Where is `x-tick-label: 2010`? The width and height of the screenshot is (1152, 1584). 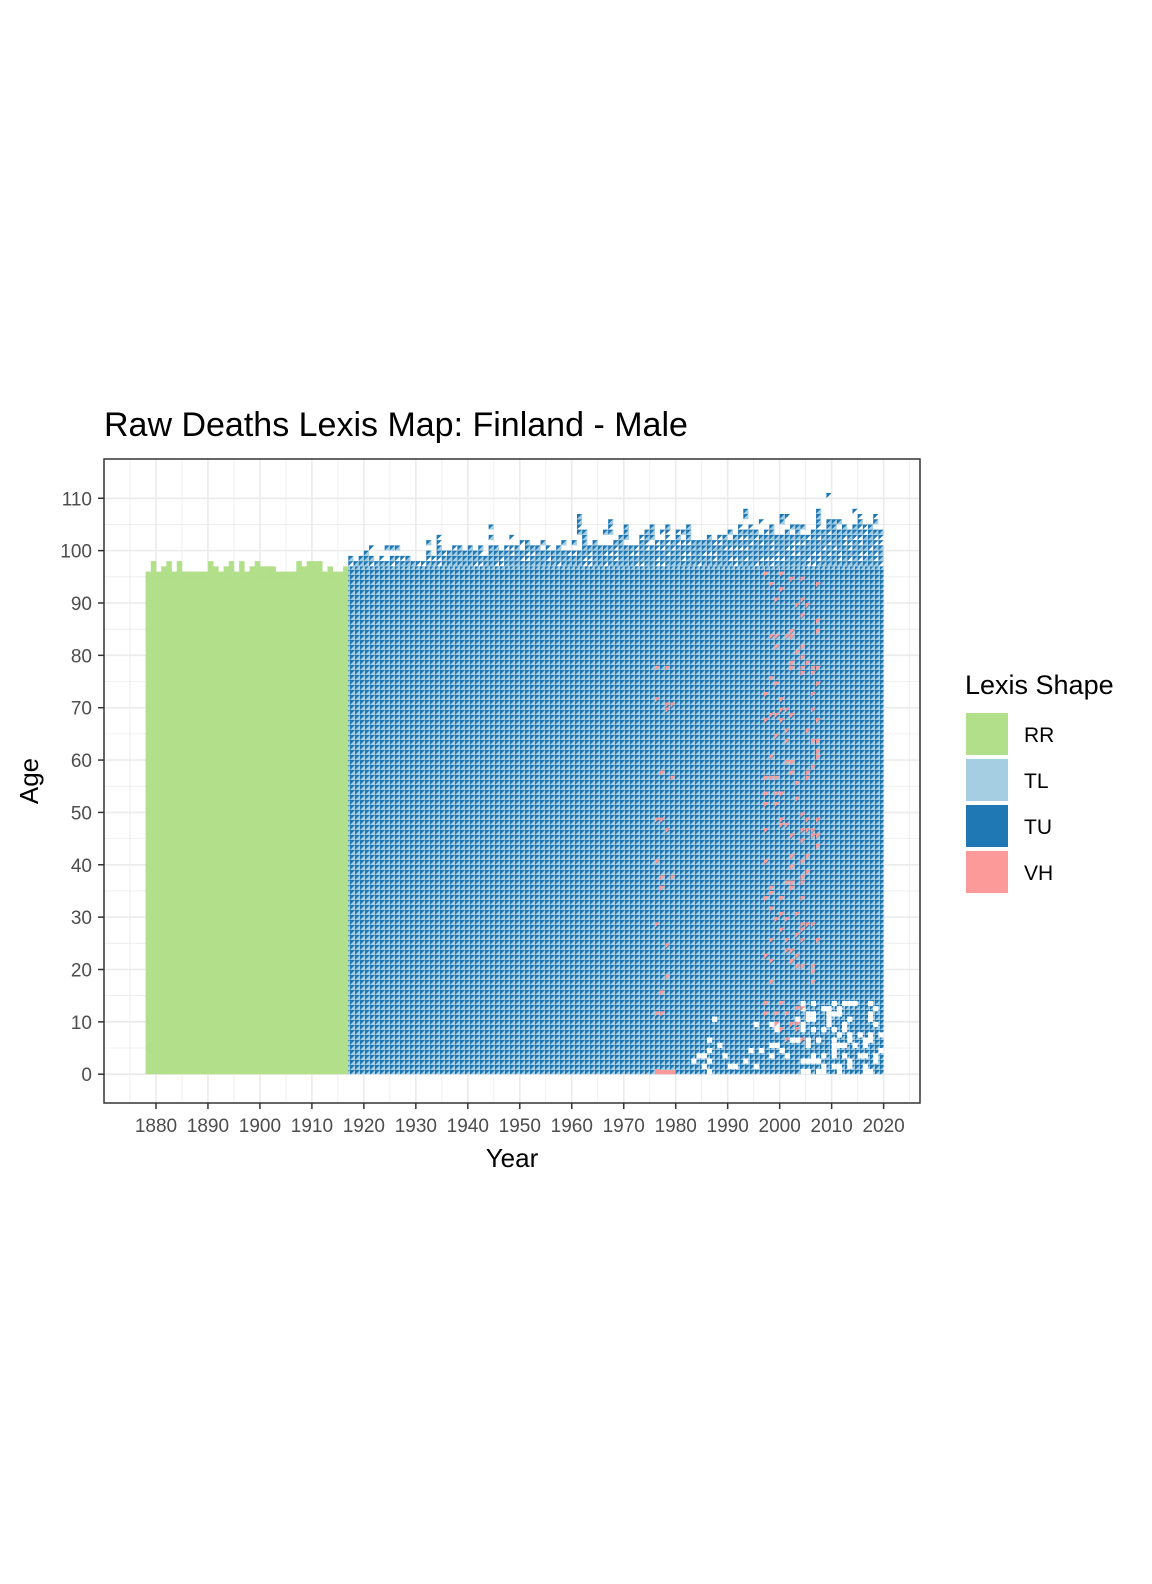 x-tick-label: 2010 is located at coordinates (832, 1126).